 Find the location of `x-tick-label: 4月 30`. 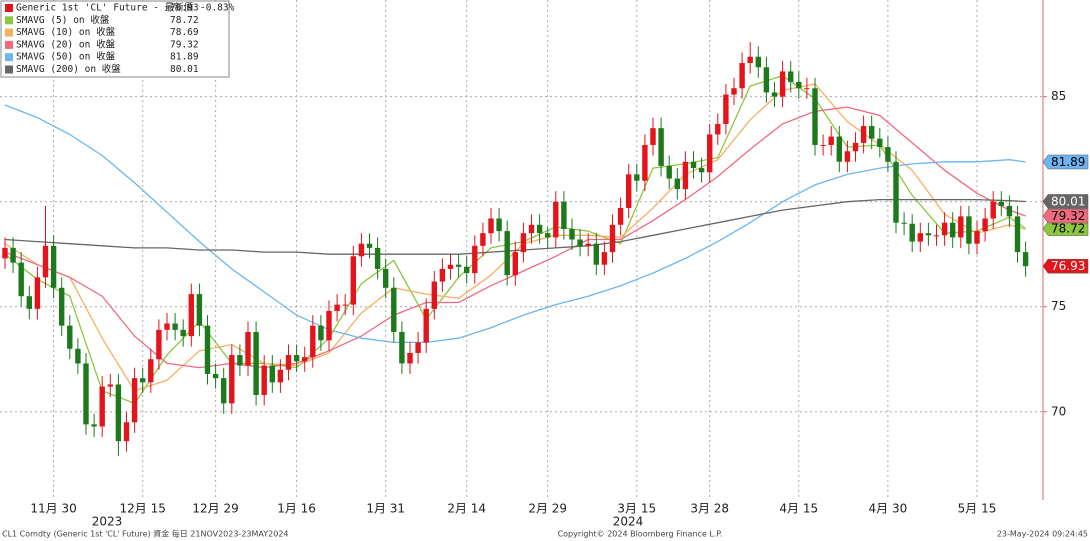

x-tick-label: 4月 30 is located at coordinates (888, 509).